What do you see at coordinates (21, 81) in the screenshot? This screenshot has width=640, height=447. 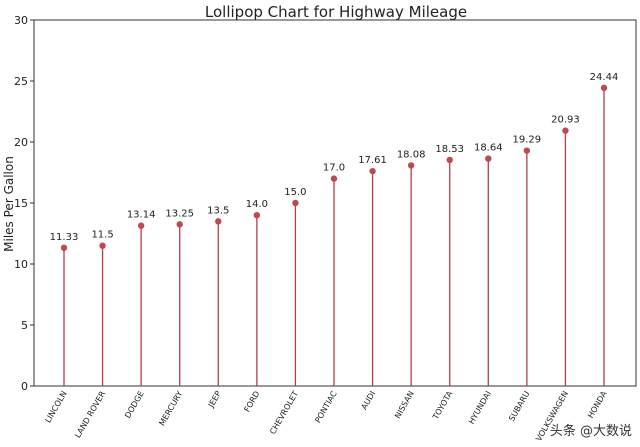 I see `y-tick-label: 25` at bounding box center [21, 81].